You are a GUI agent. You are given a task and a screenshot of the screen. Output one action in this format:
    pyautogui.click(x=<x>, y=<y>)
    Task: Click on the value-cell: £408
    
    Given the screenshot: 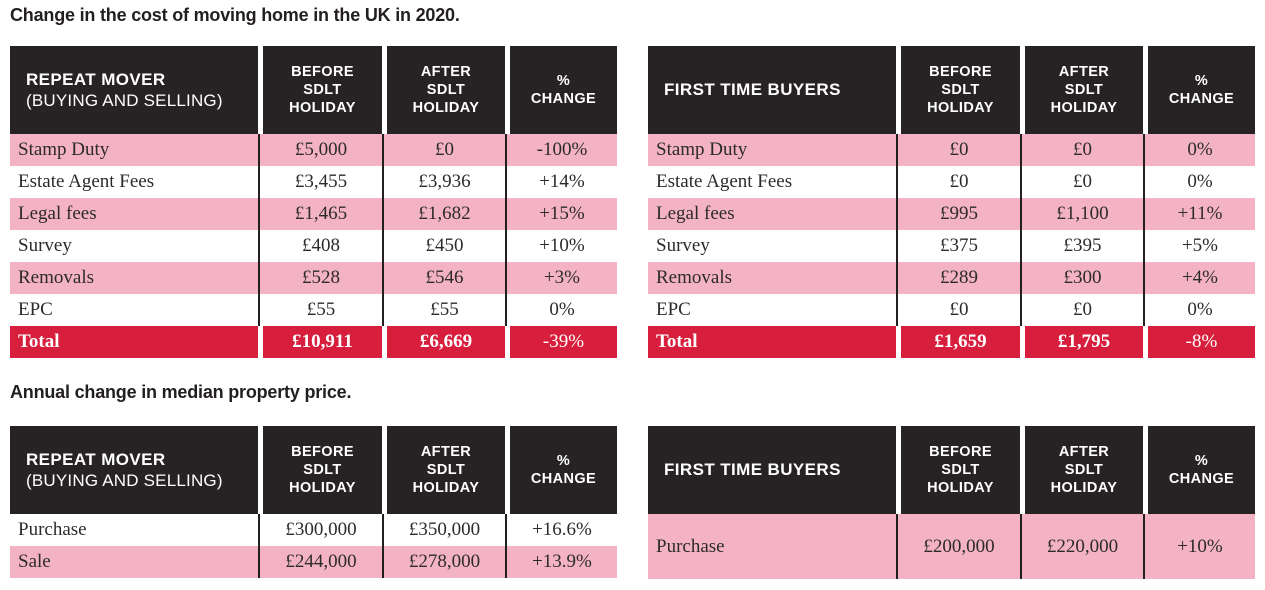 What is the action you would take?
    pyautogui.click(x=320, y=246)
    